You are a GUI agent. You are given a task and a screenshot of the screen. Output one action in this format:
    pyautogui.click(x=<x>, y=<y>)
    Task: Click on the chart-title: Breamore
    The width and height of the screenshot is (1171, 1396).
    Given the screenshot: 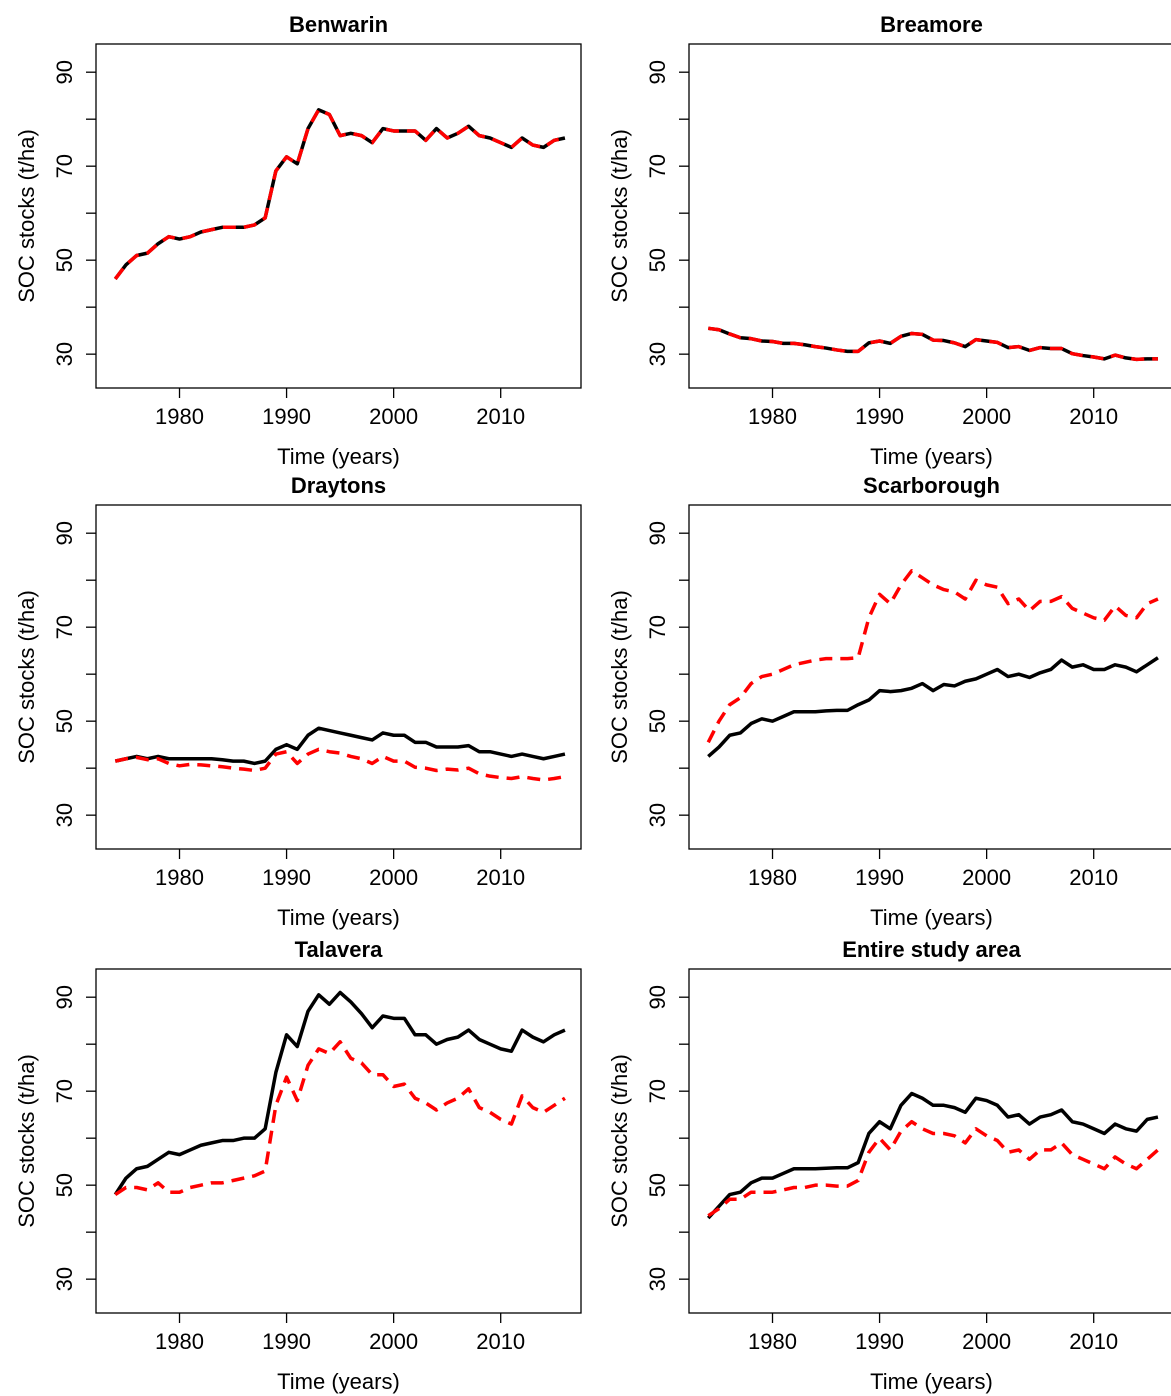 What is the action you would take?
    pyautogui.click(x=931, y=24)
    